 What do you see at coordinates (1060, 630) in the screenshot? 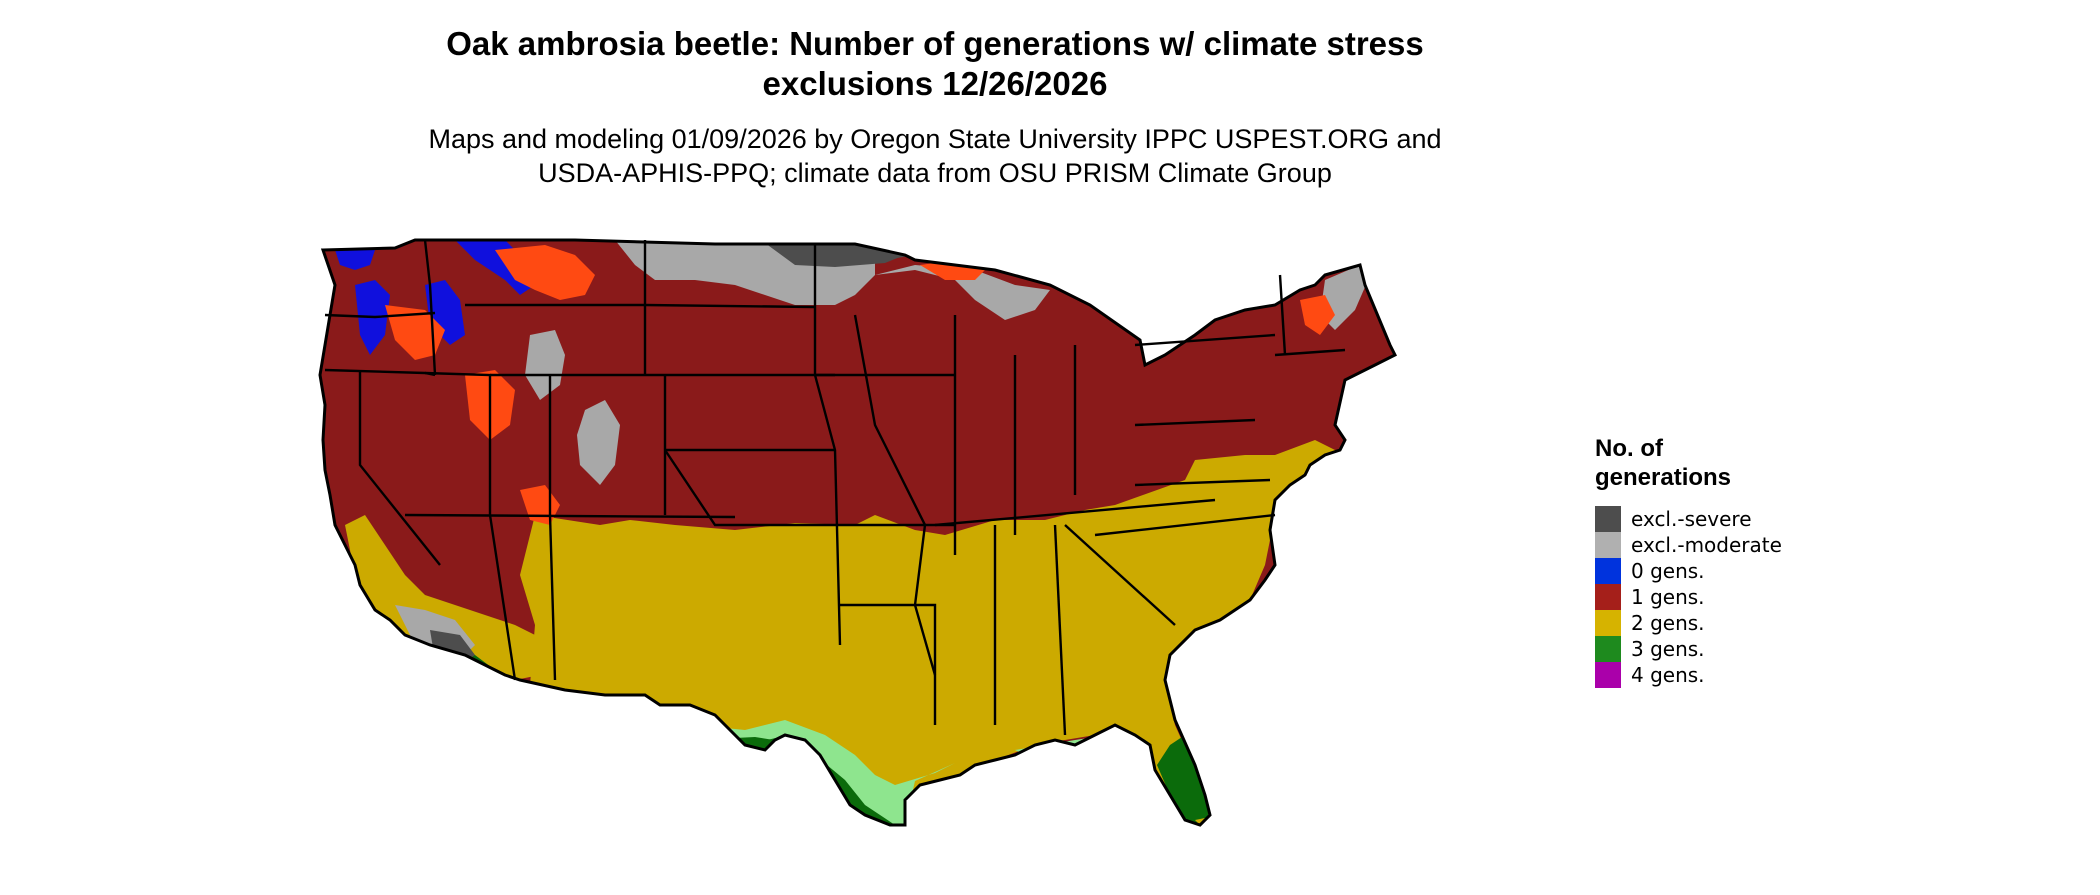
I see `state-border-al-ga` at bounding box center [1060, 630].